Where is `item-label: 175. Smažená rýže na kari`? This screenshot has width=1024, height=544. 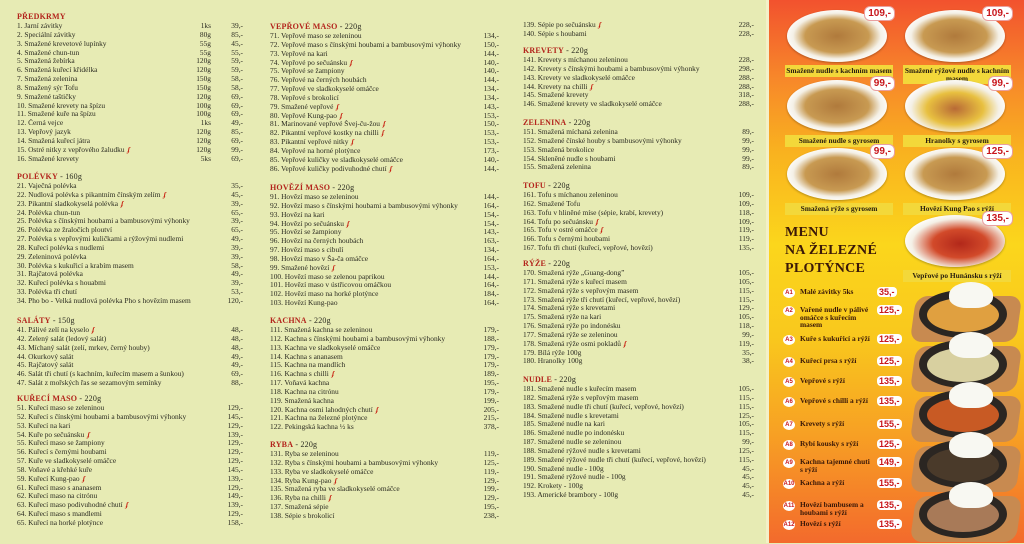
item-label: 175. Smažená rýže na kari is located at coordinates (562, 317).